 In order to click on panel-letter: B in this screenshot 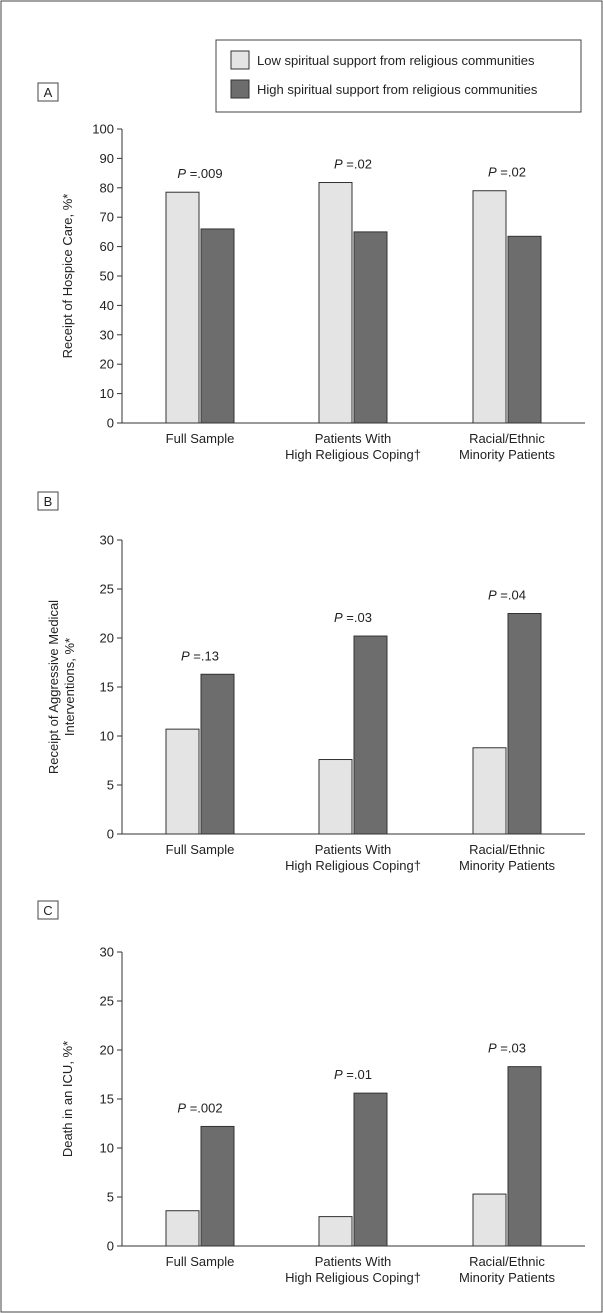, I will do `click(48, 501)`.